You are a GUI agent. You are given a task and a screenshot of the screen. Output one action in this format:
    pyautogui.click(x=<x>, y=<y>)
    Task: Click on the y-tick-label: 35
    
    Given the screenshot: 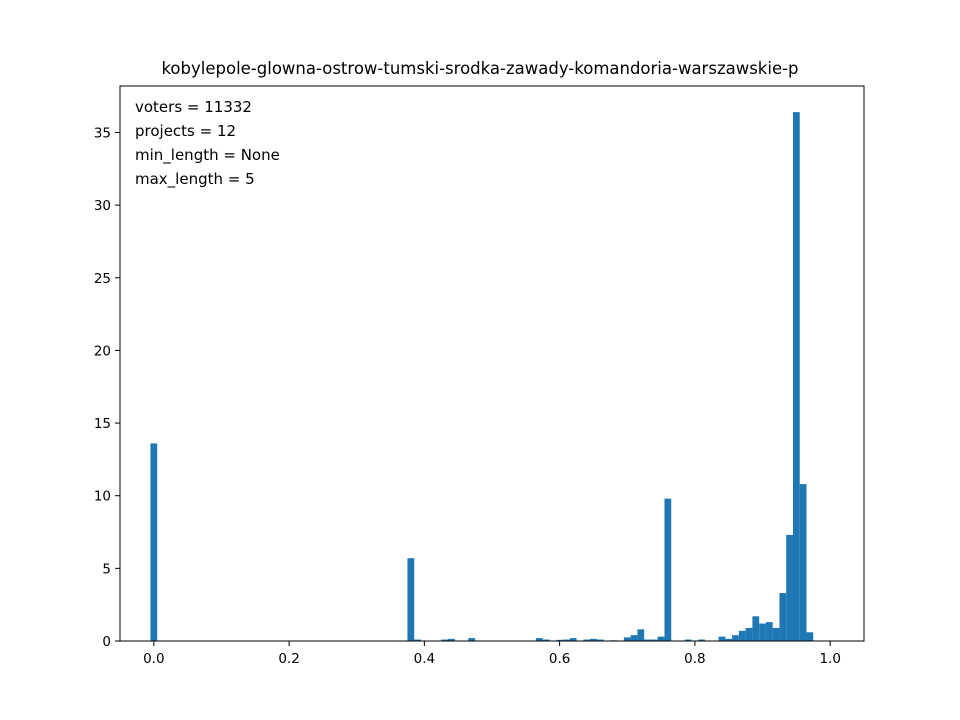 What is the action you would take?
    pyautogui.click(x=102, y=133)
    